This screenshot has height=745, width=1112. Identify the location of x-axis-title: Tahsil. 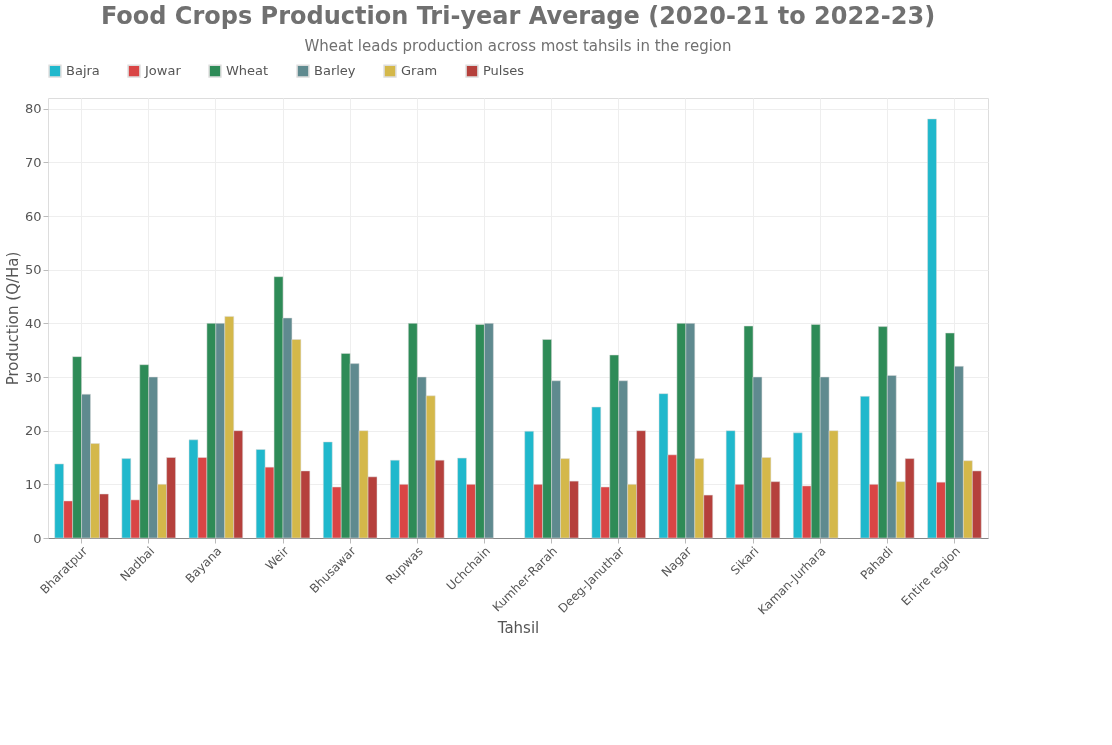
(518, 627).